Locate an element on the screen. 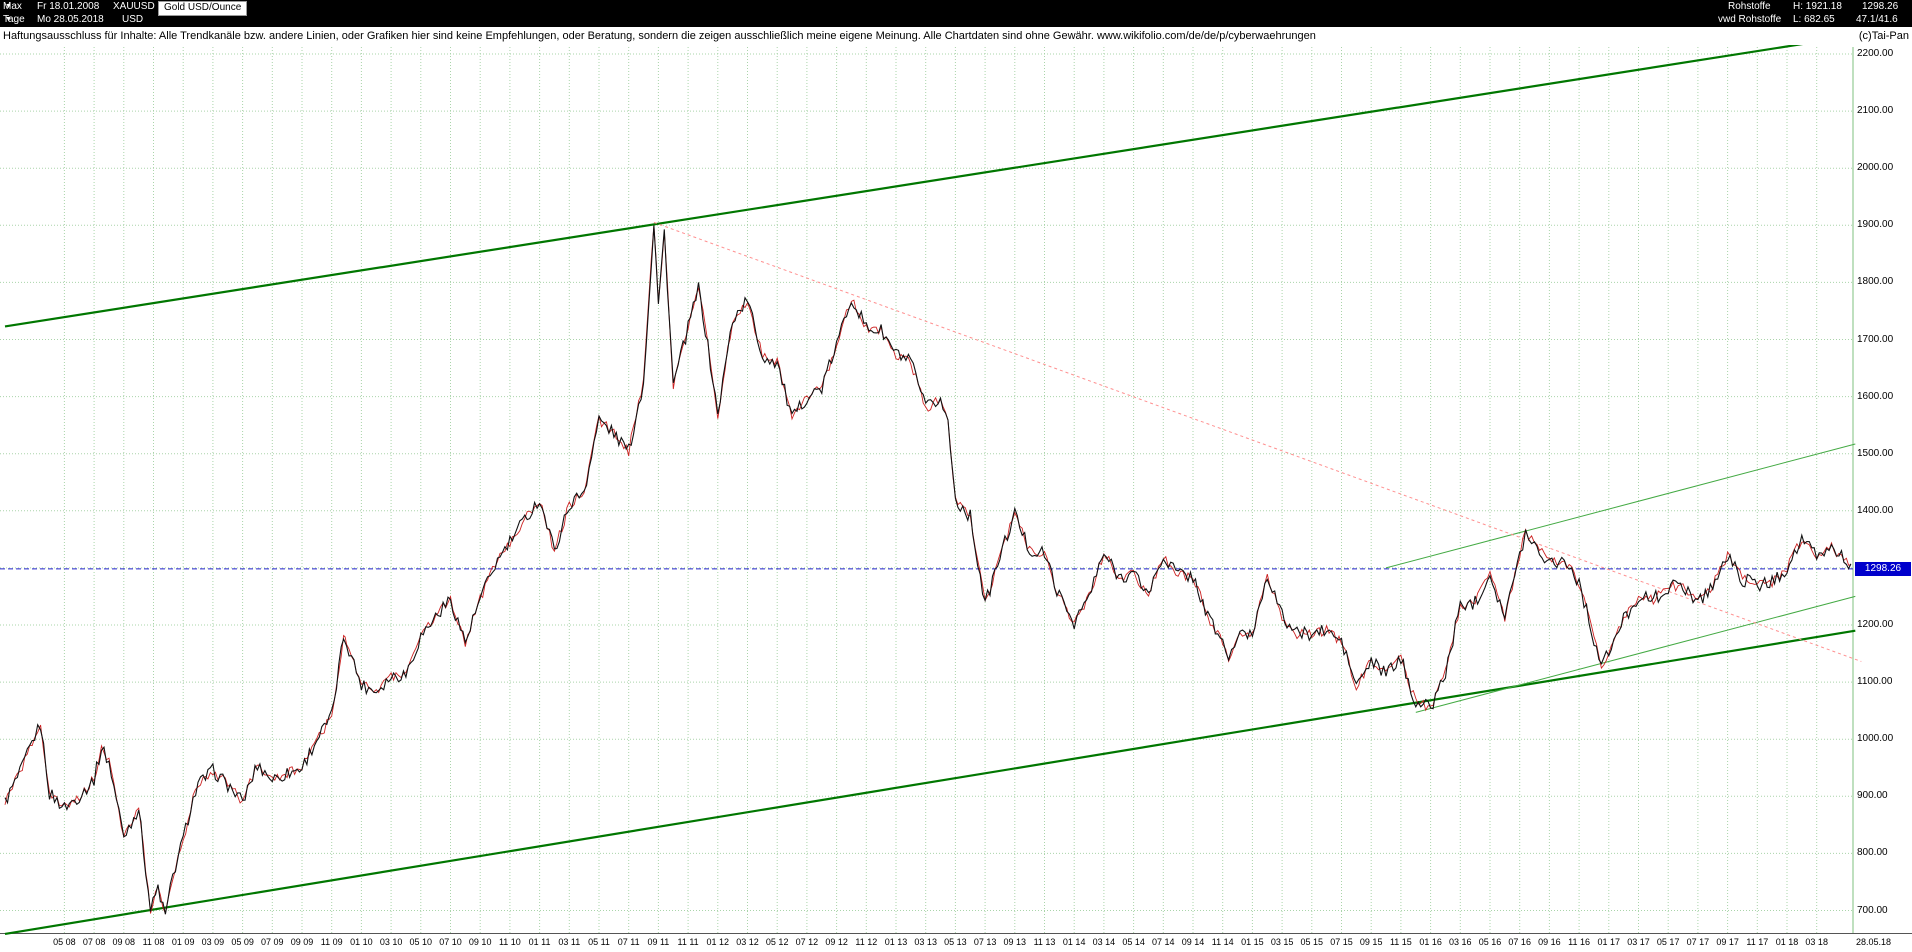 This screenshot has width=1912, height=952. x-axis-label: 05 11 is located at coordinates (599, 942).